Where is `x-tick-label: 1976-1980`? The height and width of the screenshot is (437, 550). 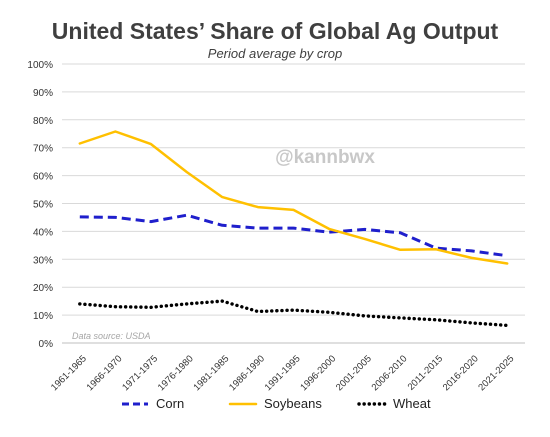 x-tick-label: 1976-1980 is located at coordinates (176, 373).